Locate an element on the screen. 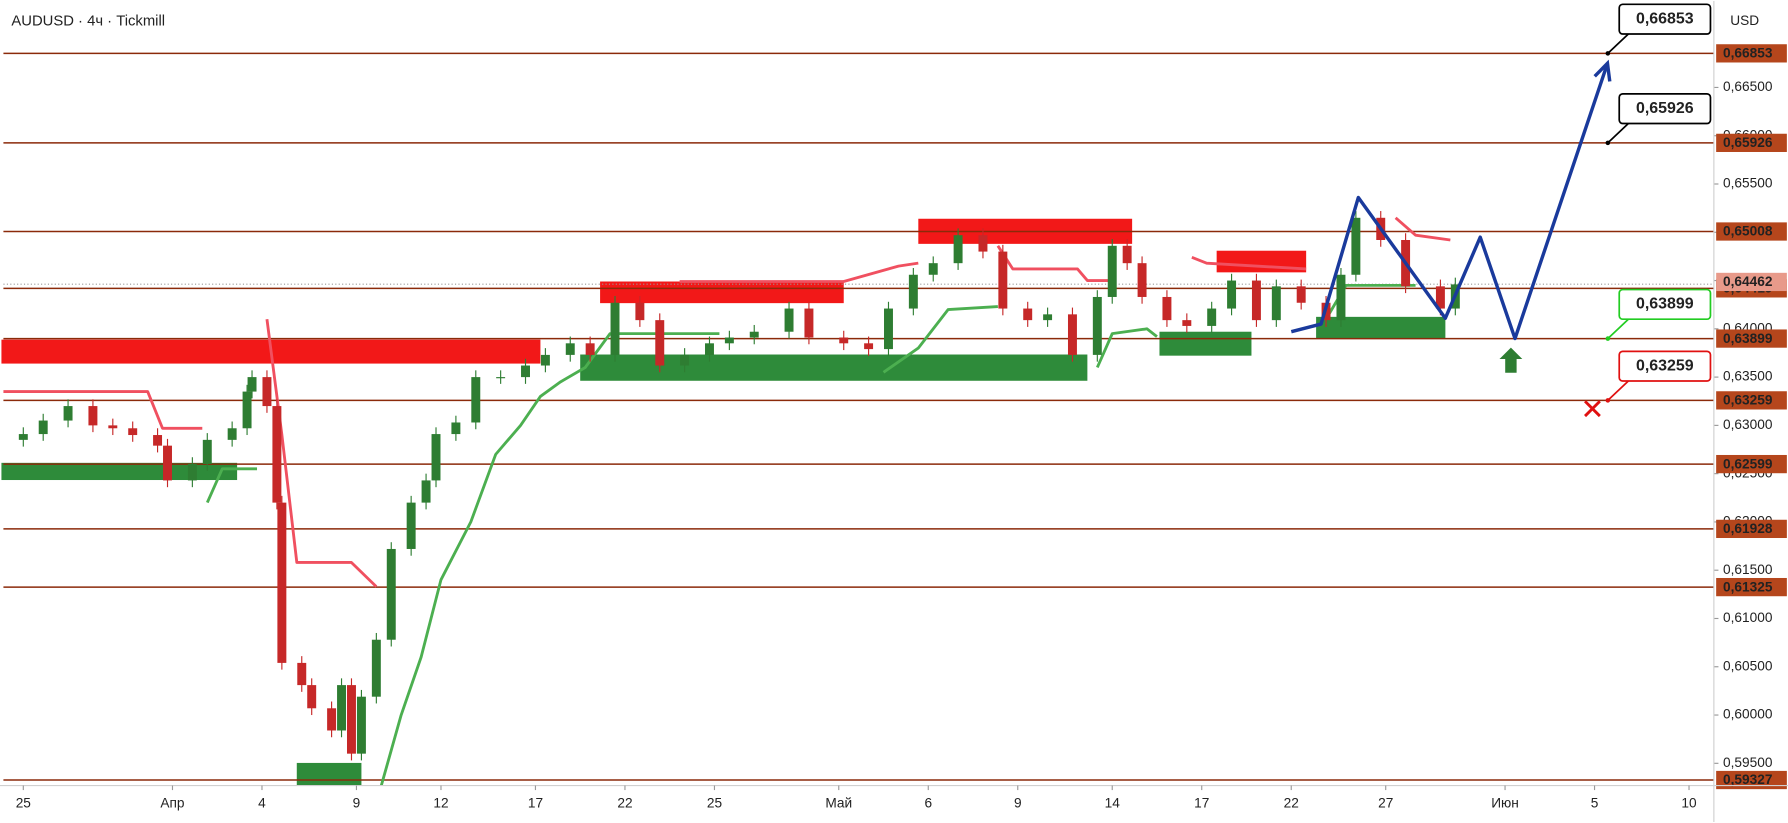 The height and width of the screenshot is (823, 1788). x-tick-label: 27 is located at coordinates (1385, 802).